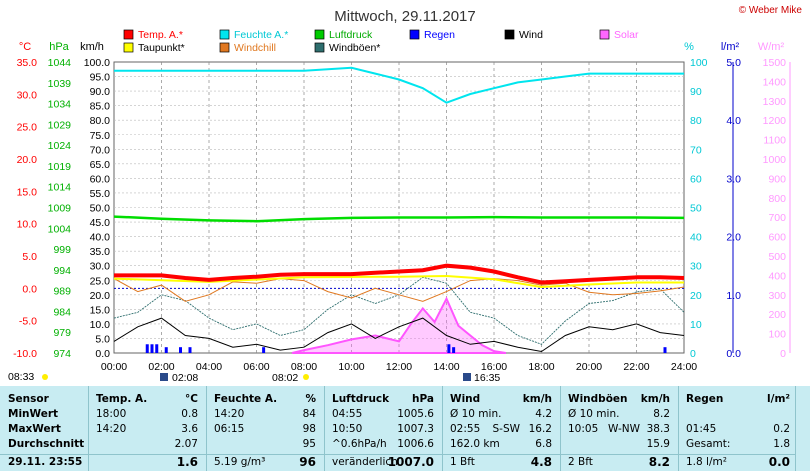 This screenshot has height=471, width=810. Describe the element at coordinates (309, 444) in the screenshot. I see `feuchte-value: 95` at that location.